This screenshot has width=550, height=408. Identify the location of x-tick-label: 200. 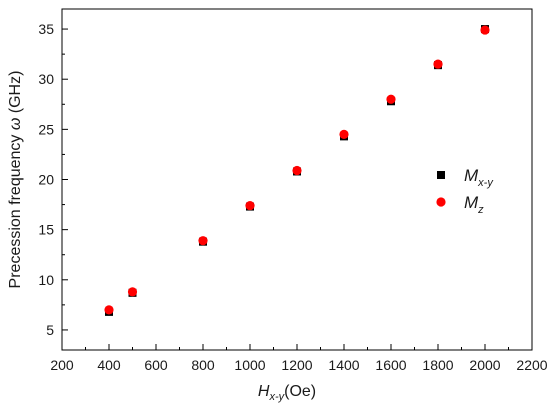
(62, 365).